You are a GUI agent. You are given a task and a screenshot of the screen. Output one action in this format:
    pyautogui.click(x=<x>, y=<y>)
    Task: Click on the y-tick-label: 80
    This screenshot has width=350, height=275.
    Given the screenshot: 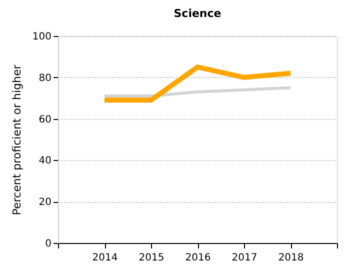 What is the action you would take?
    pyautogui.click(x=45, y=78)
    